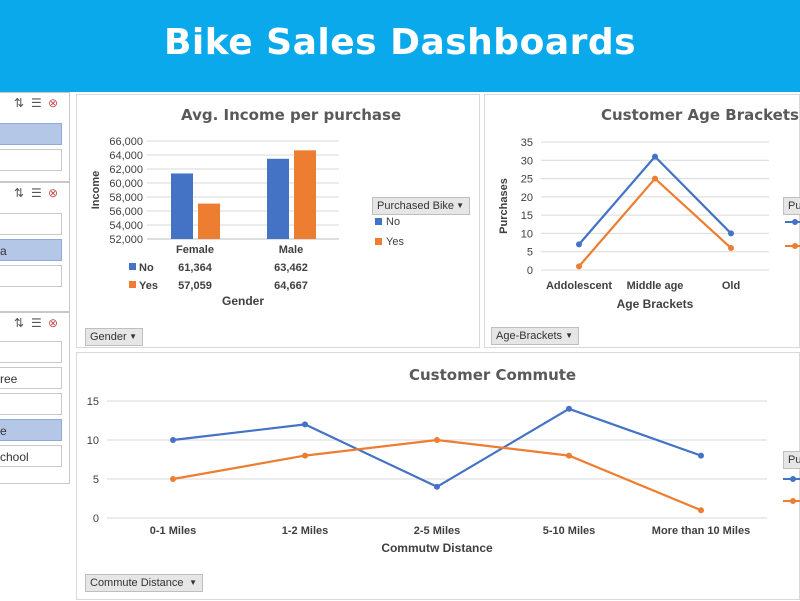 This screenshot has height=601, width=800. I want to click on data-table-value: 61,364, so click(195, 268).